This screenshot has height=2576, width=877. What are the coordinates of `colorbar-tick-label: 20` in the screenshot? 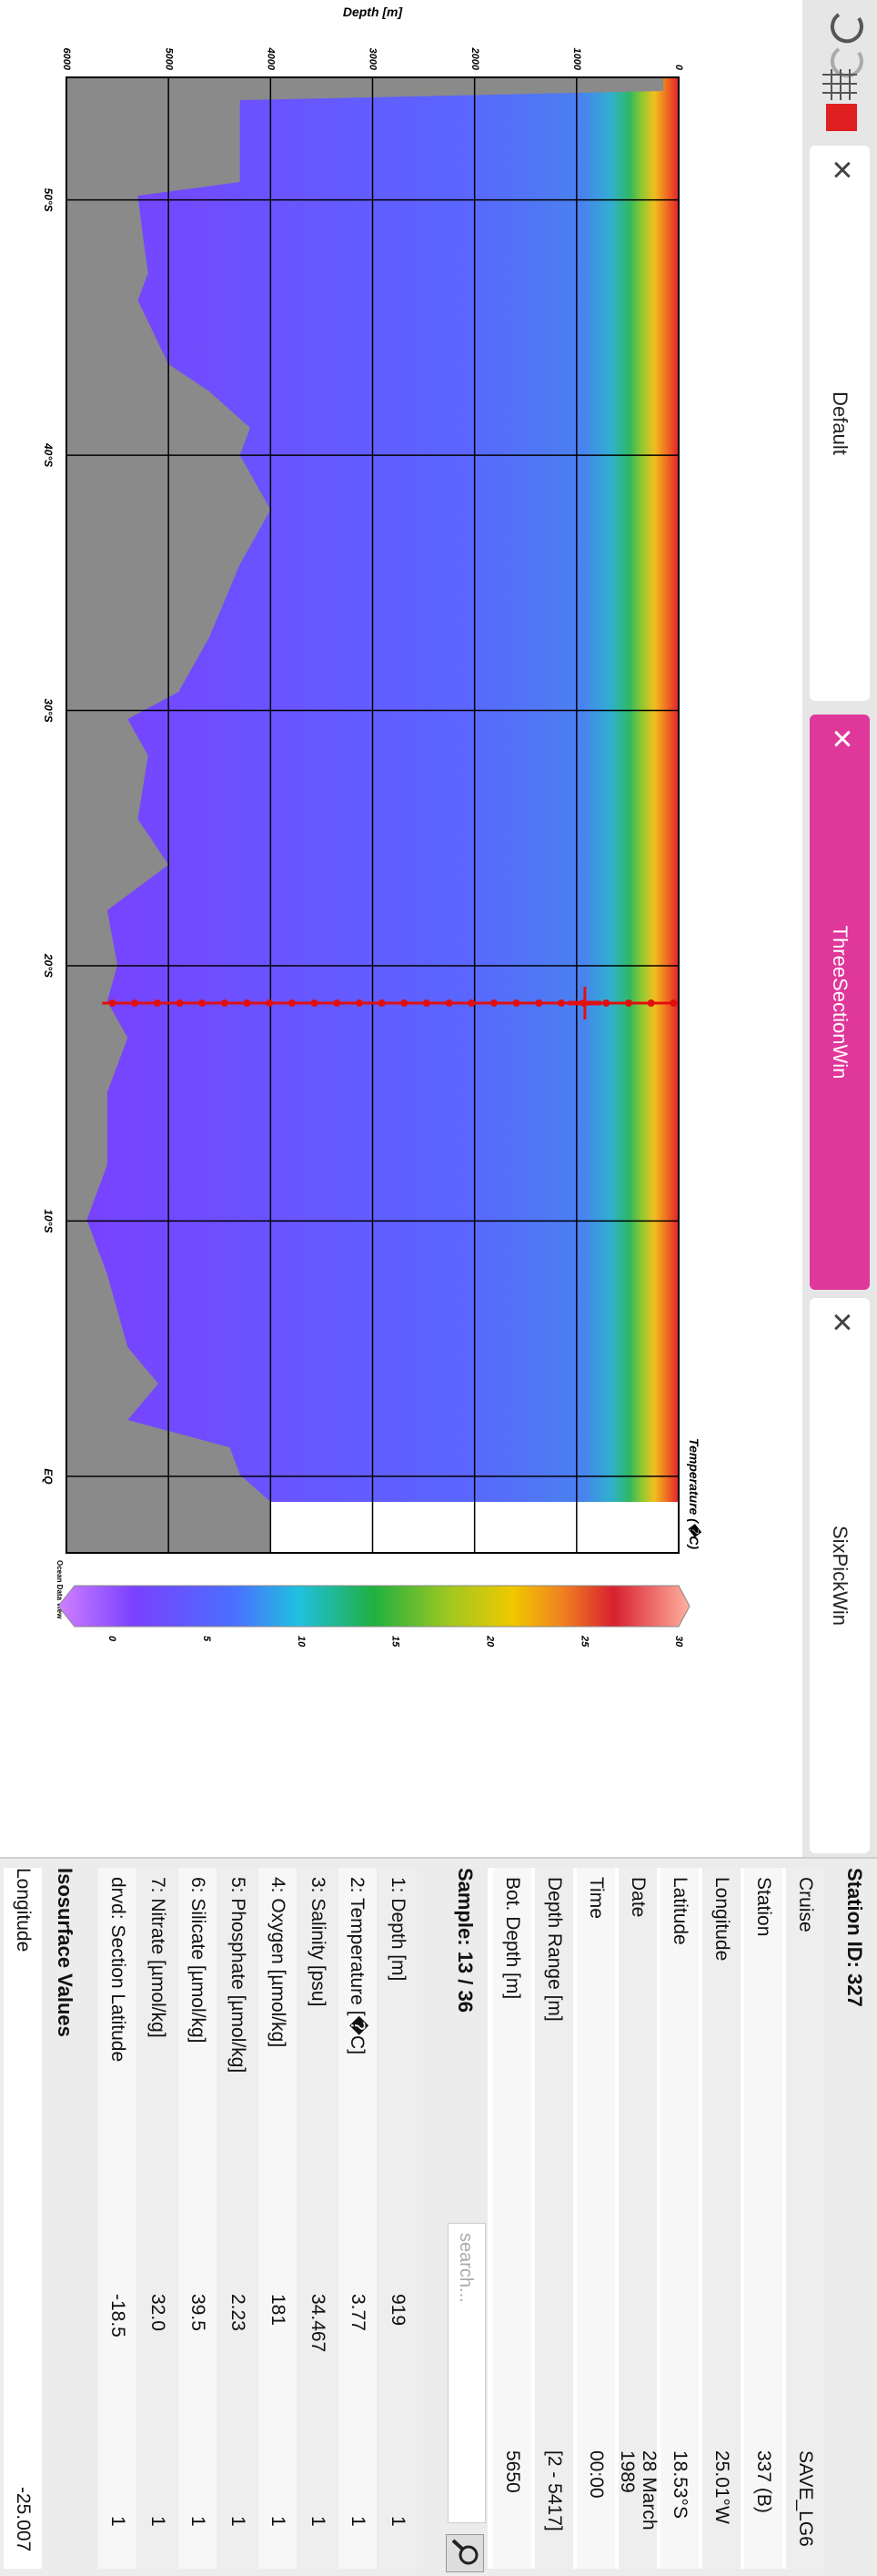 It's located at (489, 1641).